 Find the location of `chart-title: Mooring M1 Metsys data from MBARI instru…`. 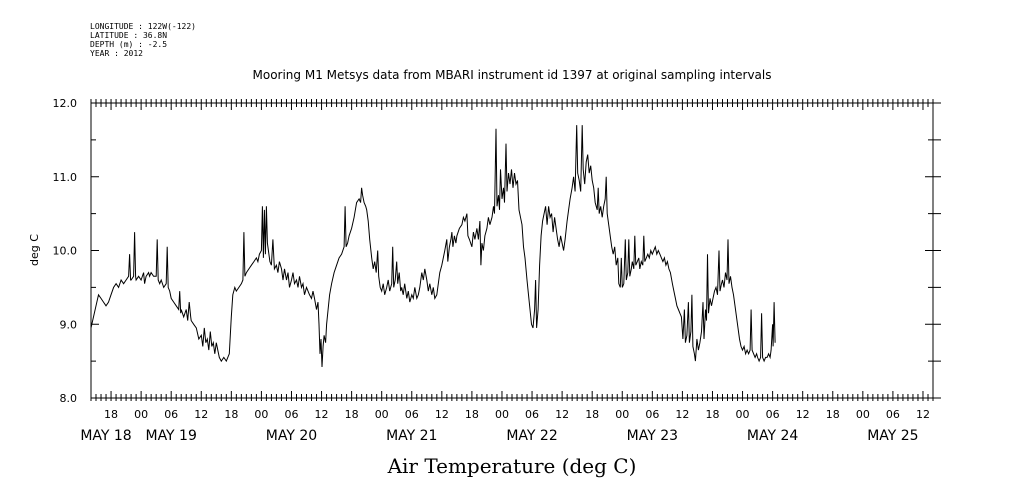

chart-title: Mooring M1 Metsys data from MBARI instru… is located at coordinates (512, 75).